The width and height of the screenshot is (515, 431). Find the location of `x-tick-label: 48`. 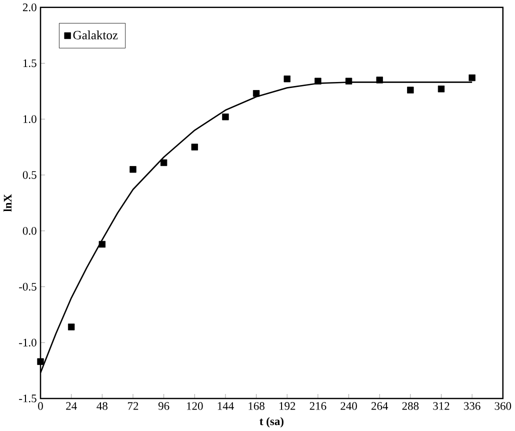

x-tick-label: 48 is located at coordinates (102, 406).